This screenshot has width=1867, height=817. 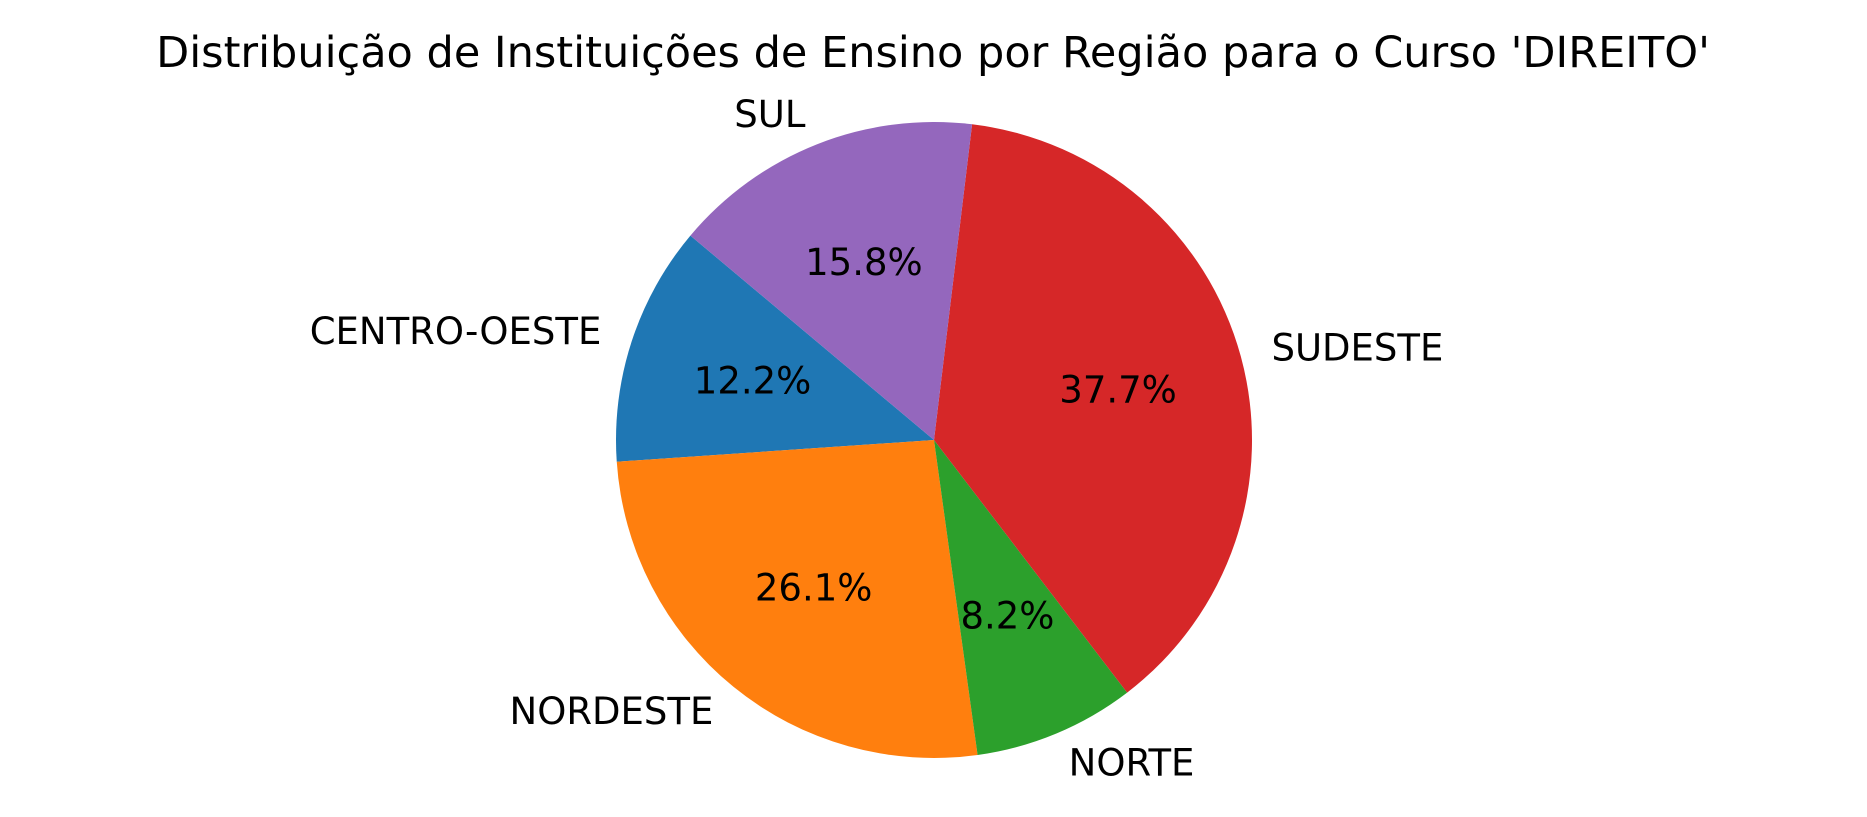 I want to click on pie-slice-sul, so click(x=831, y=281).